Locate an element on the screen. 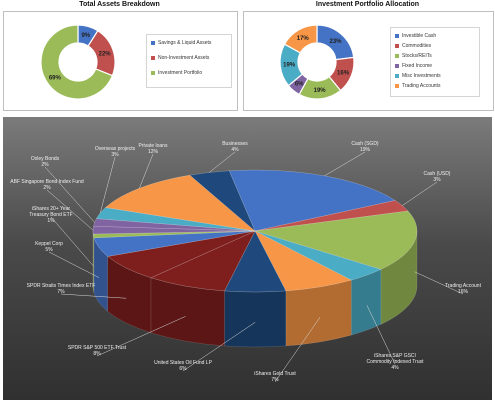 The width and height of the screenshot is (495, 405). legend-item-investible-cash: Investible Cash is located at coordinates (415, 36).